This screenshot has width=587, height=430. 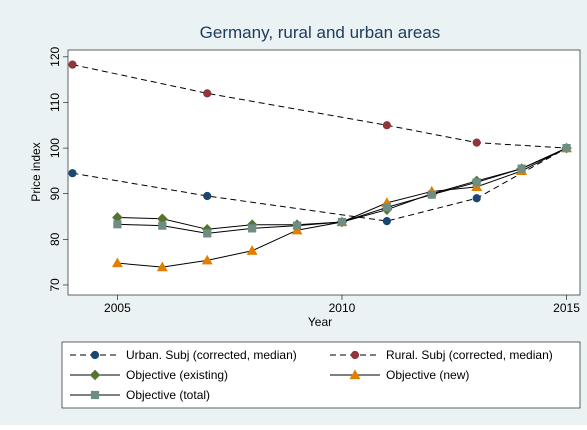 I want to click on y-tick-label: 70, so click(x=55, y=285).